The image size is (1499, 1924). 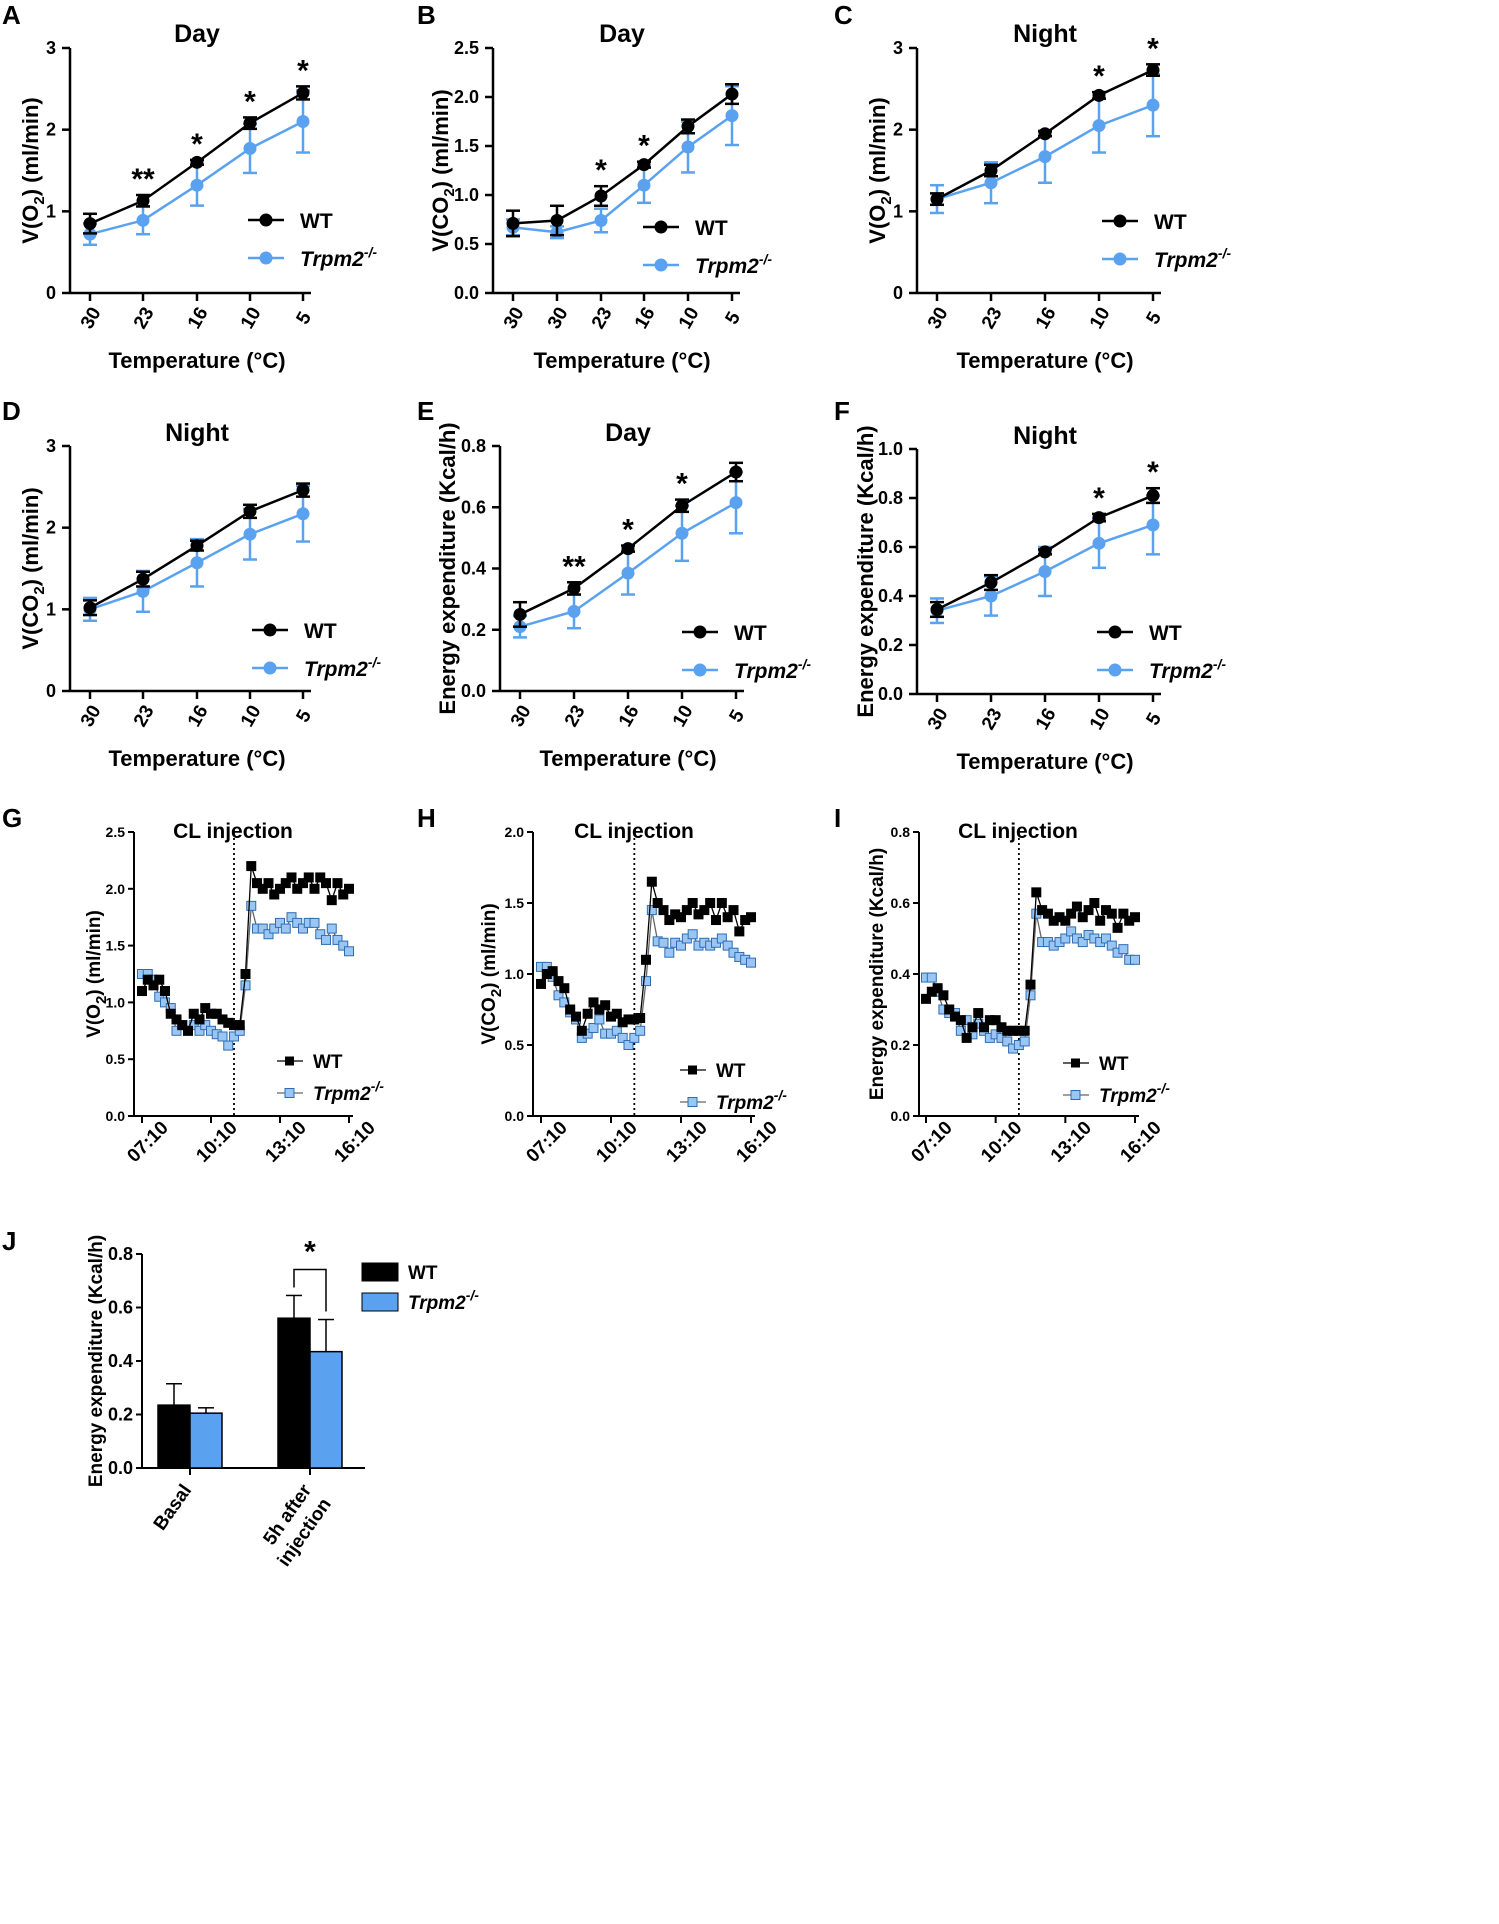 What do you see at coordinates (289, 1093) in the screenshot?
I see `legend-marker-ko` at bounding box center [289, 1093].